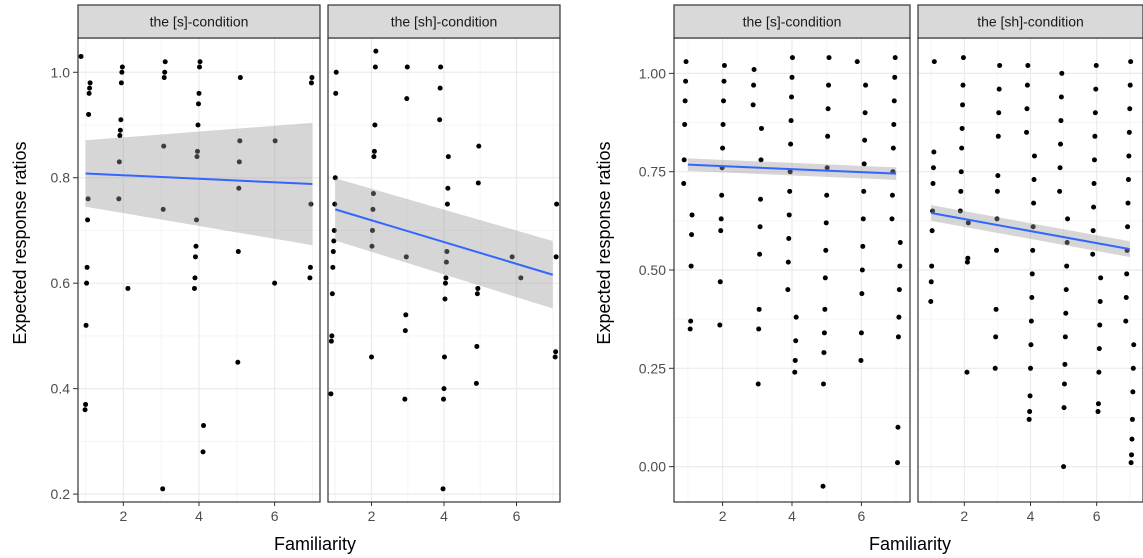  Describe the element at coordinates (652, 270) in the screenshot. I see `right-y-tick-label: 0.50` at that location.